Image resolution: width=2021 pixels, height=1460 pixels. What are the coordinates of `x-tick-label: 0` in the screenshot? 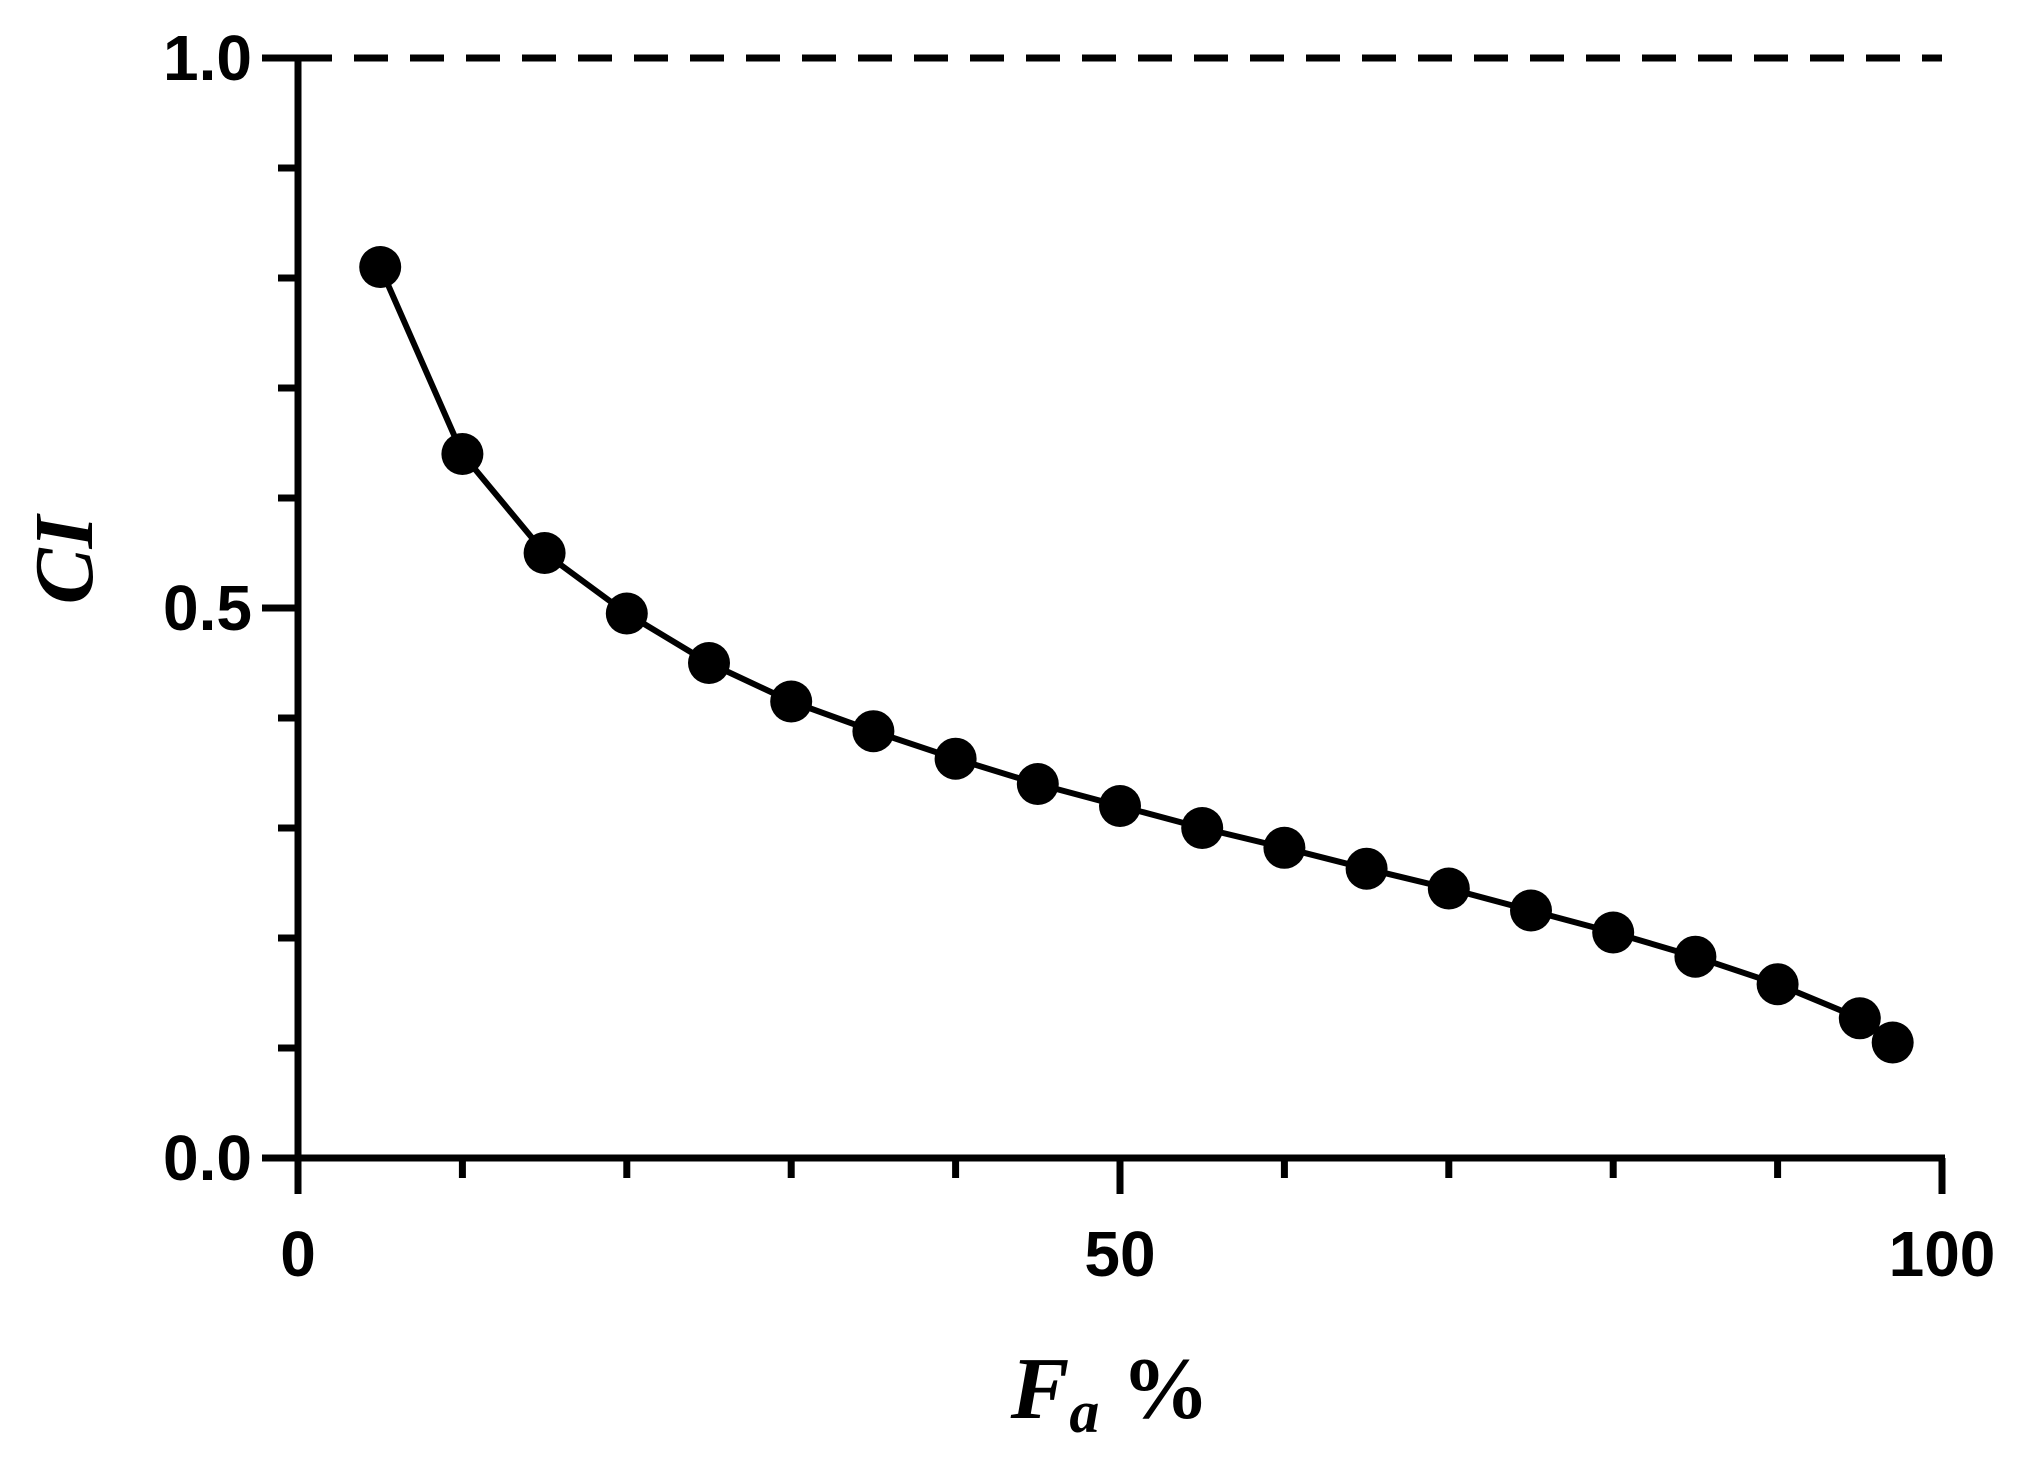 It's located at (298, 1254).